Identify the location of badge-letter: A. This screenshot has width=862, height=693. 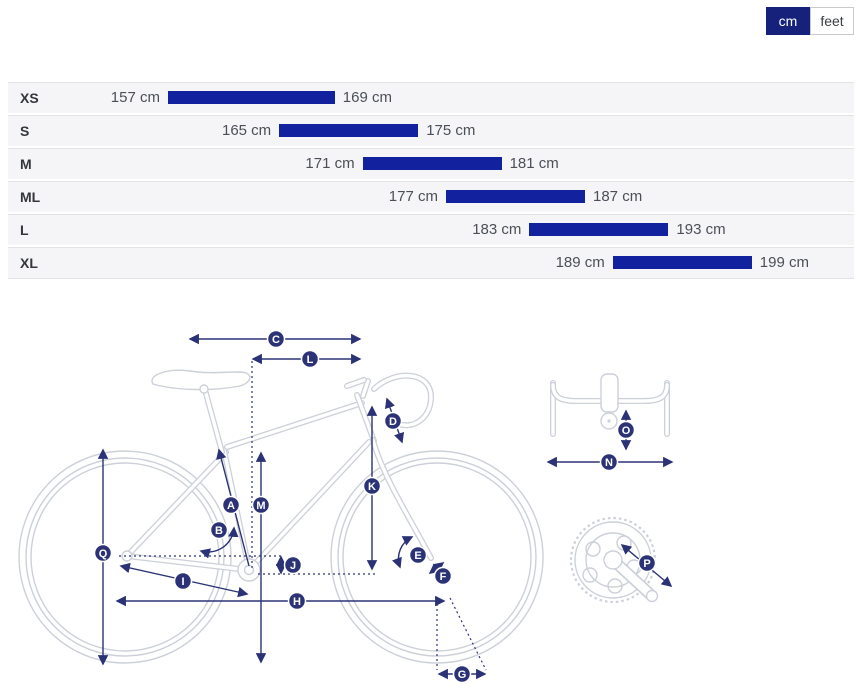
(231, 506).